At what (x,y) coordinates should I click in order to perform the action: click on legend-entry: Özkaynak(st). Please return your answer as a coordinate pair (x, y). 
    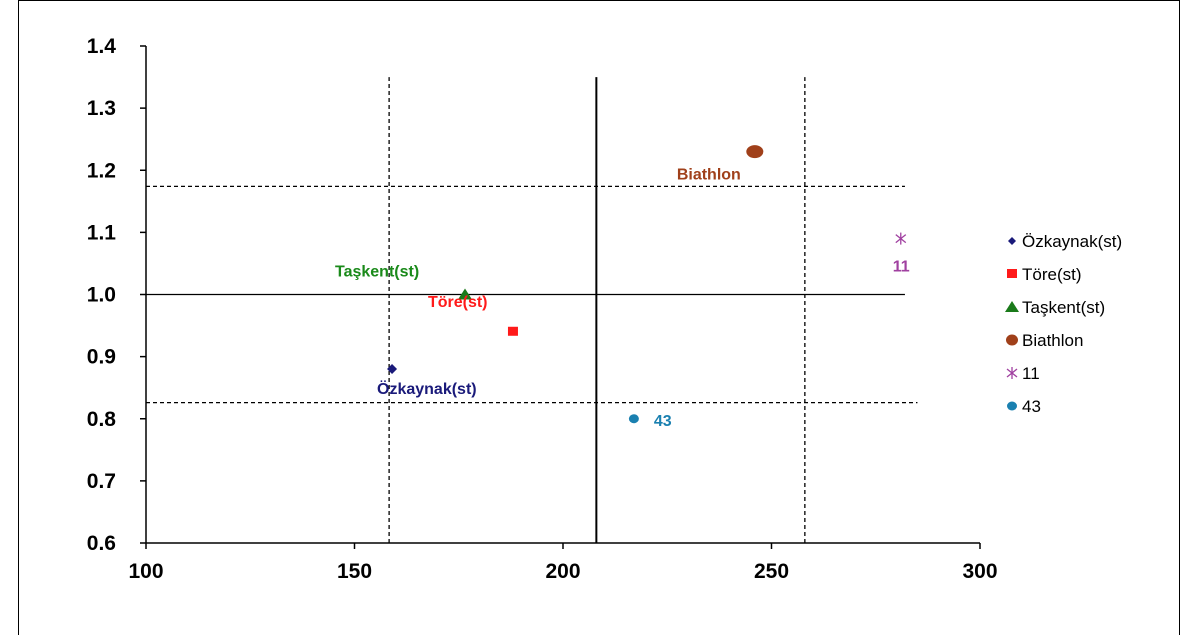
    Looking at the image, I should click on (1072, 241).